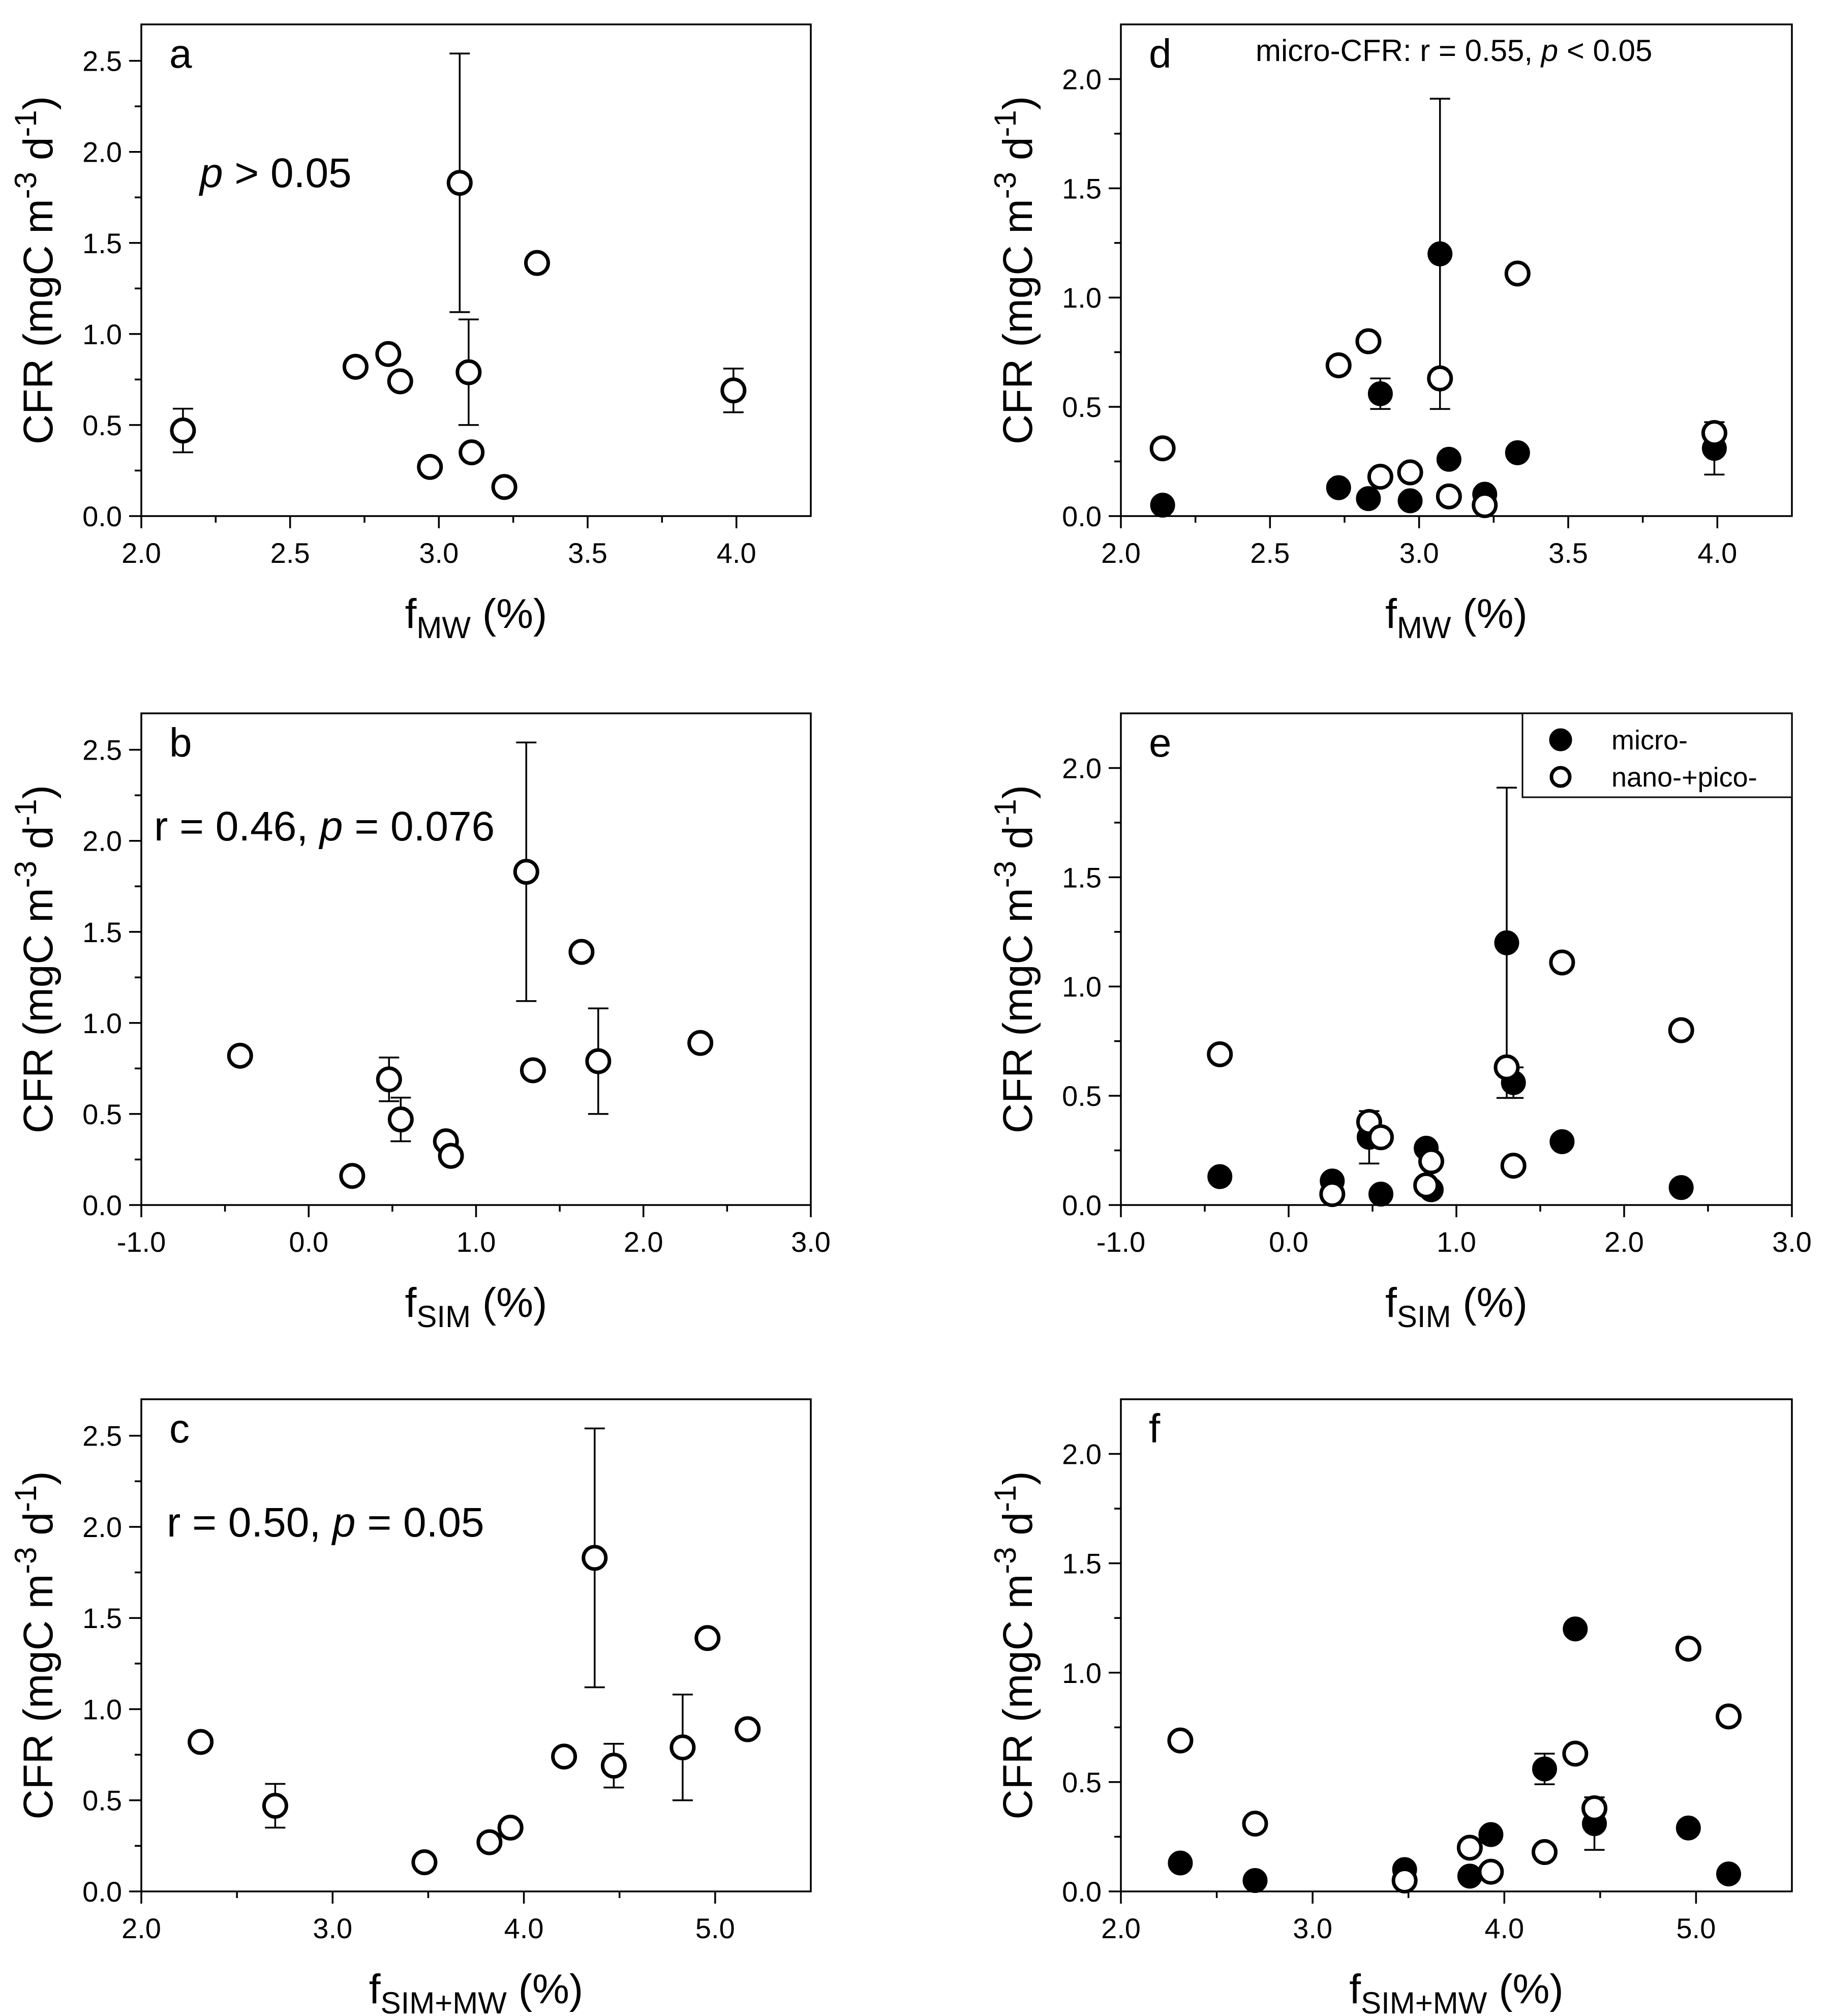  I want to click on y-tick-label: 2.5, so click(102, 1436).